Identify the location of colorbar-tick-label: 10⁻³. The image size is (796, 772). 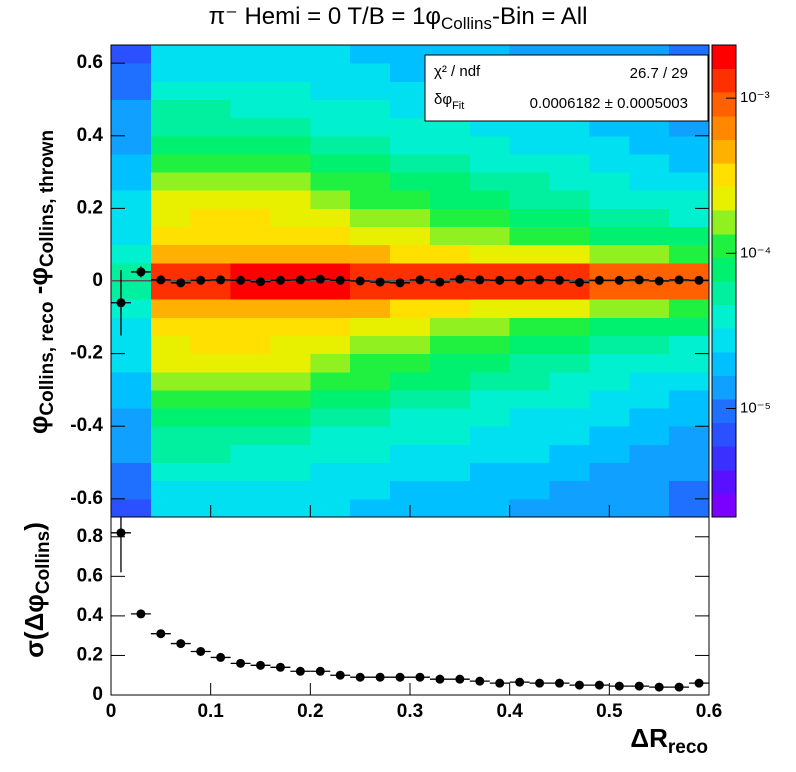
(755, 97).